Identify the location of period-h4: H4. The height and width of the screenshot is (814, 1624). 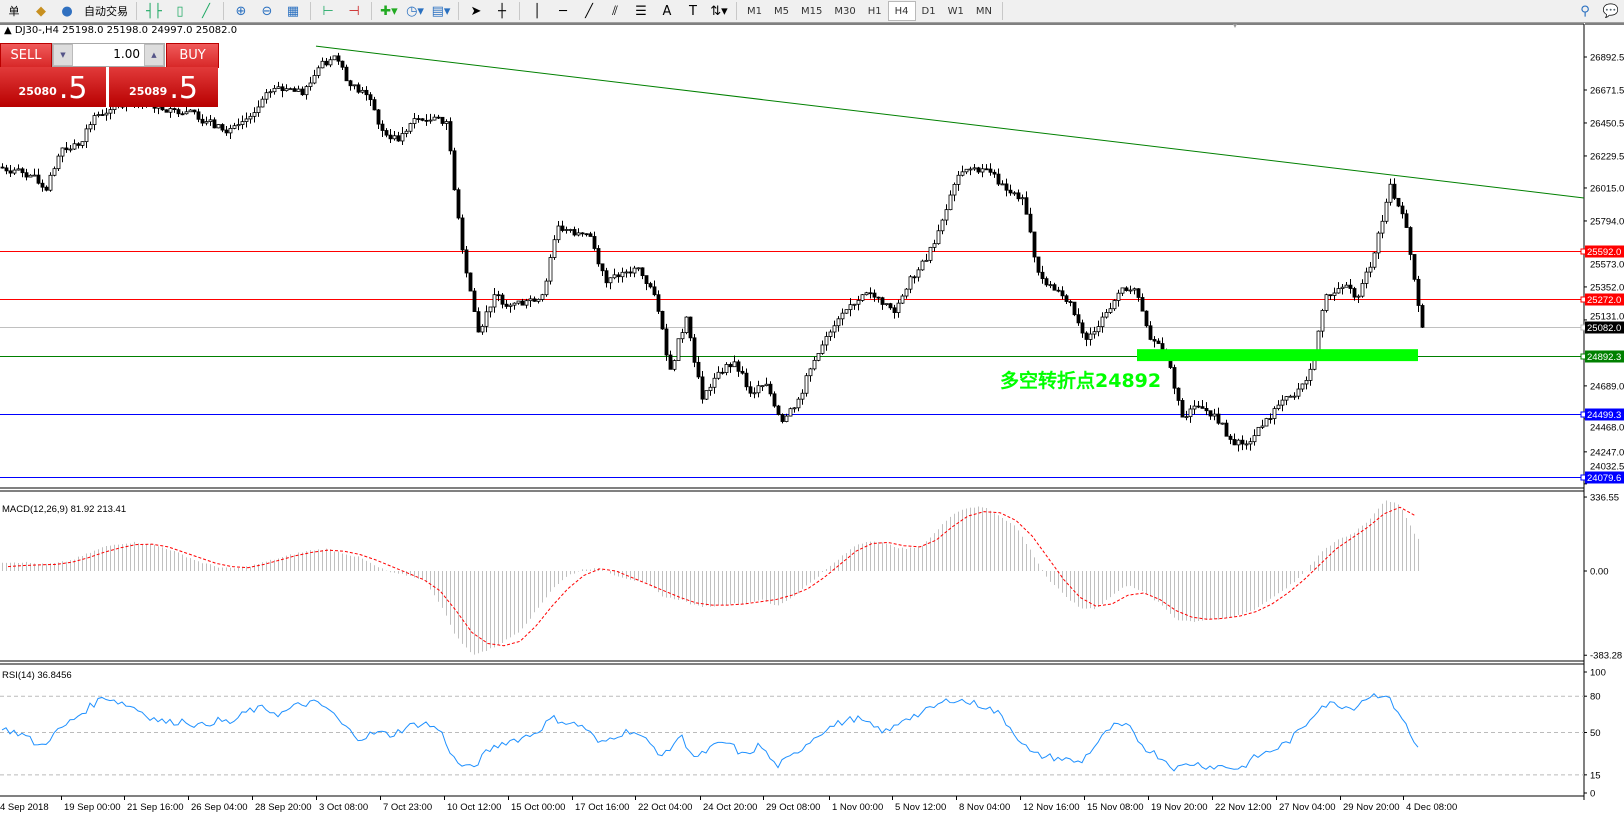
(901, 11).